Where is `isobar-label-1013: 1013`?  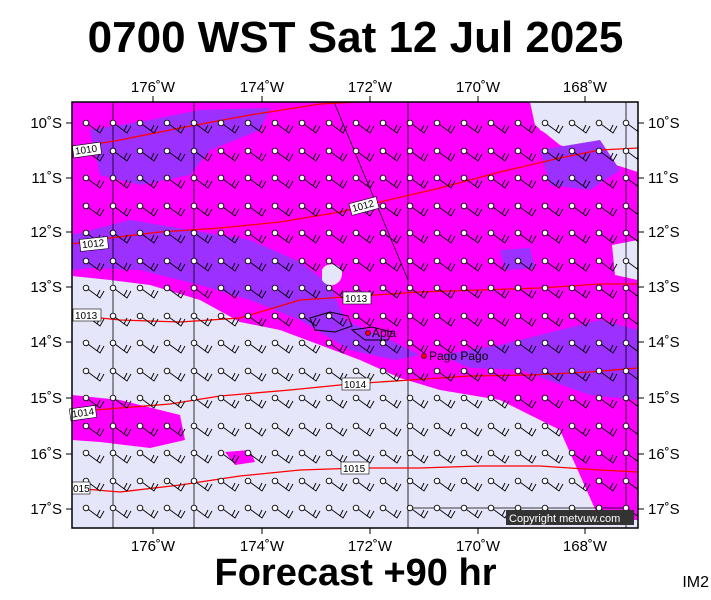 isobar-label-1013: 1013 is located at coordinates (86, 316).